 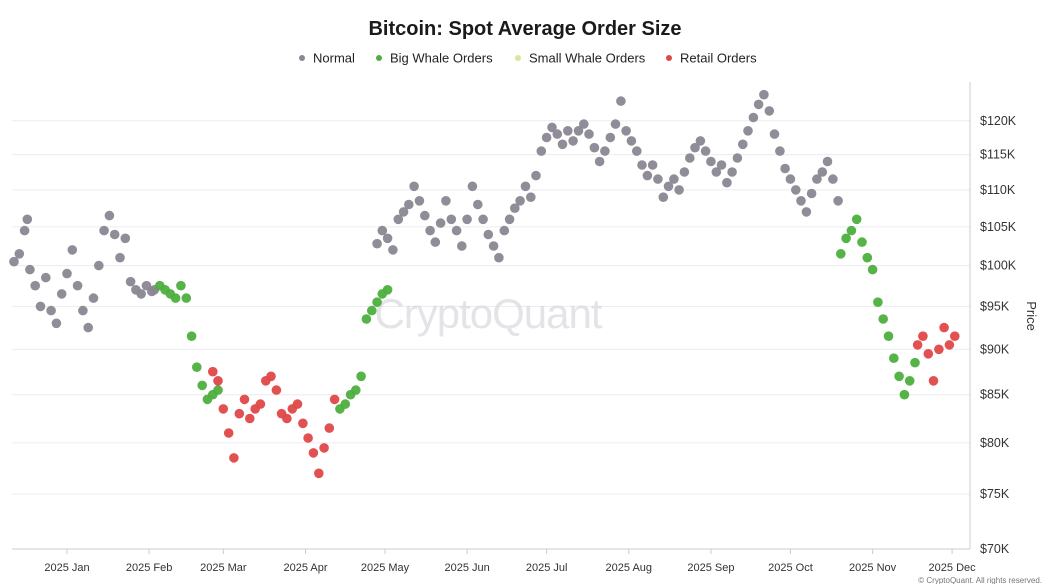 What do you see at coordinates (873, 568) in the screenshot?
I see `x-tick-label: 2025 Nov` at bounding box center [873, 568].